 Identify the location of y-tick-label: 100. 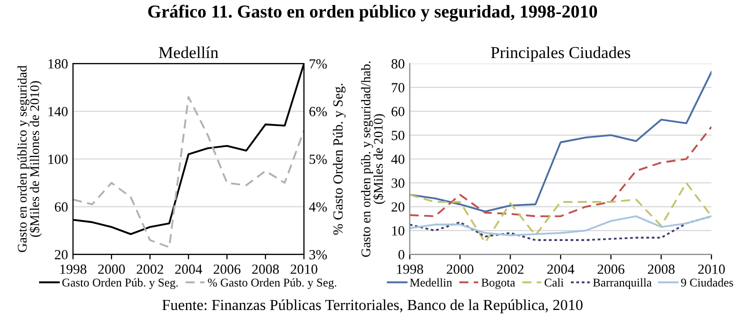
(58, 159).